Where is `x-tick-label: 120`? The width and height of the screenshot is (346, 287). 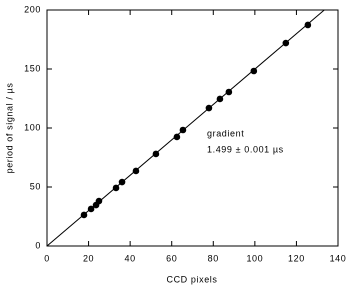 x-tick-label: 120 is located at coordinates (296, 258).